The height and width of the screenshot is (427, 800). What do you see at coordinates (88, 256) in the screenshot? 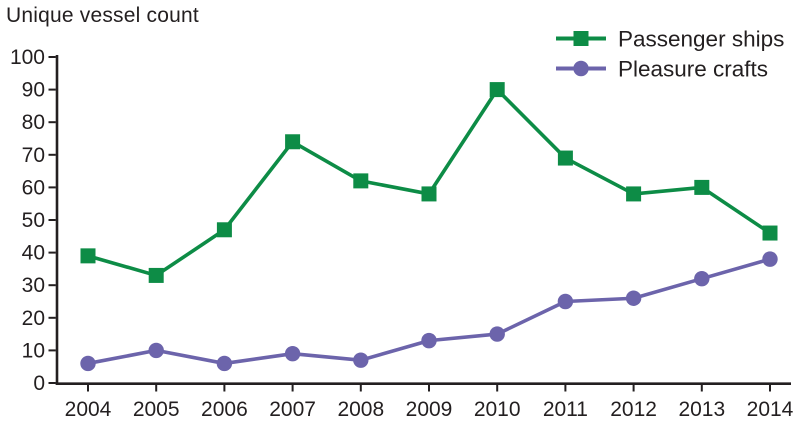
I see `series-0-point-2004` at bounding box center [88, 256].